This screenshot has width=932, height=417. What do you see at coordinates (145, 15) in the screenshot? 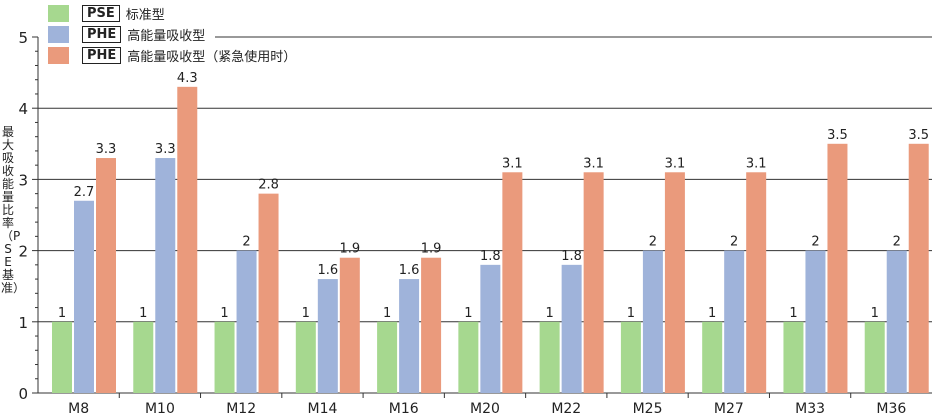
I see `legend-label: 标准型` at bounding box center [145, 15].